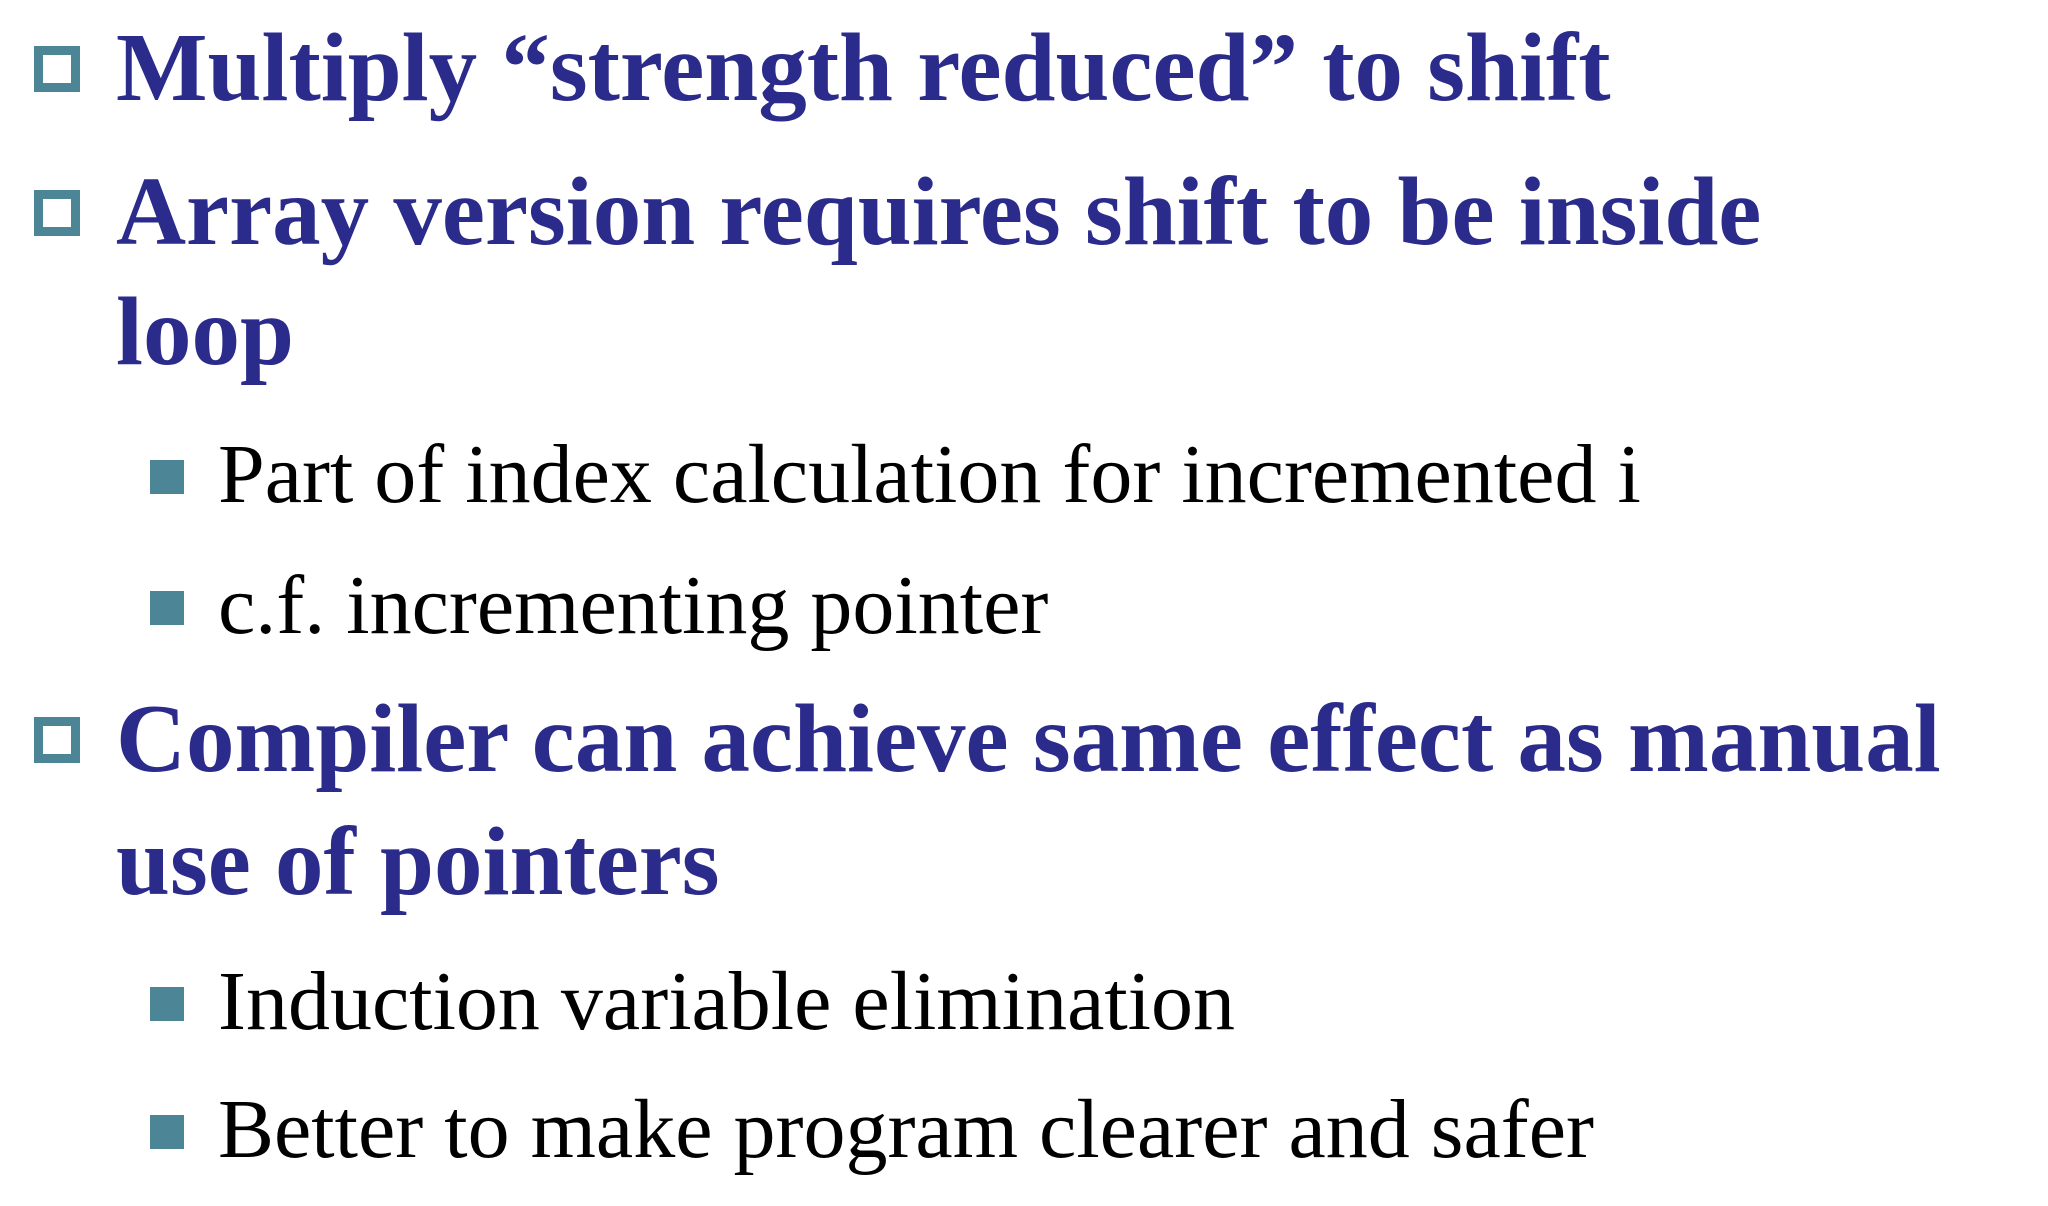 The image size is (2048, 1206). Describe the element at coordinates (863, 67) in the screenshot. I see `bullet-1-line-1: Multiply “strength reduced” to shift` at that location.